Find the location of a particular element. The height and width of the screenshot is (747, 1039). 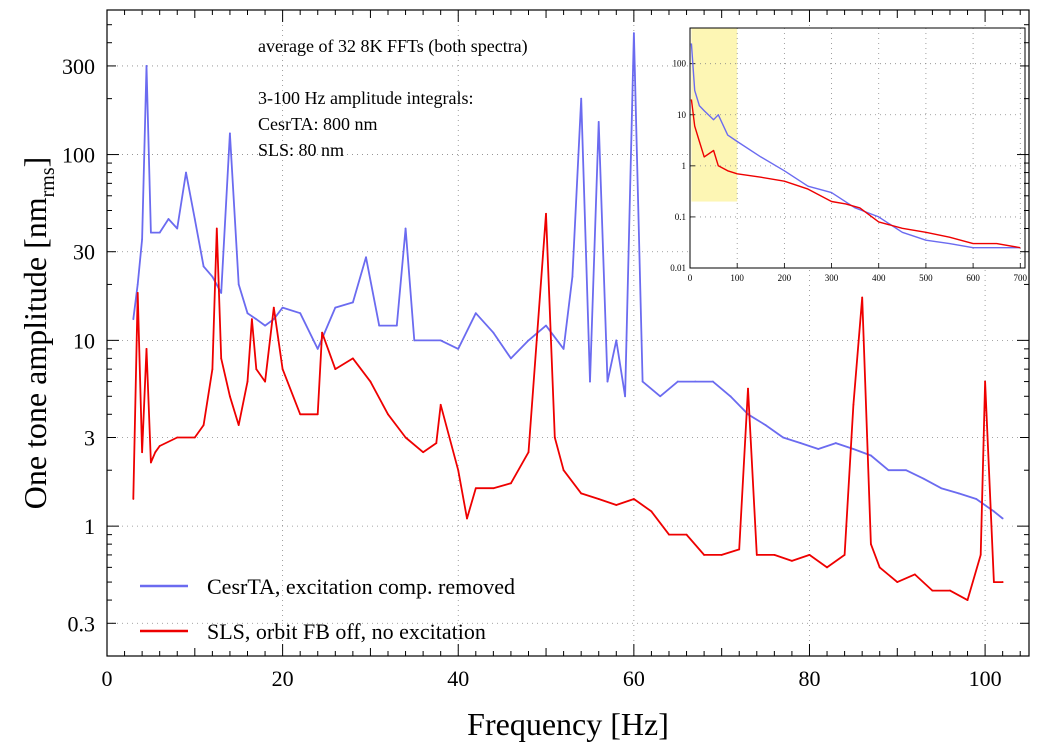

x-tick-label-100: 100 is located at coordinates (985, 678).